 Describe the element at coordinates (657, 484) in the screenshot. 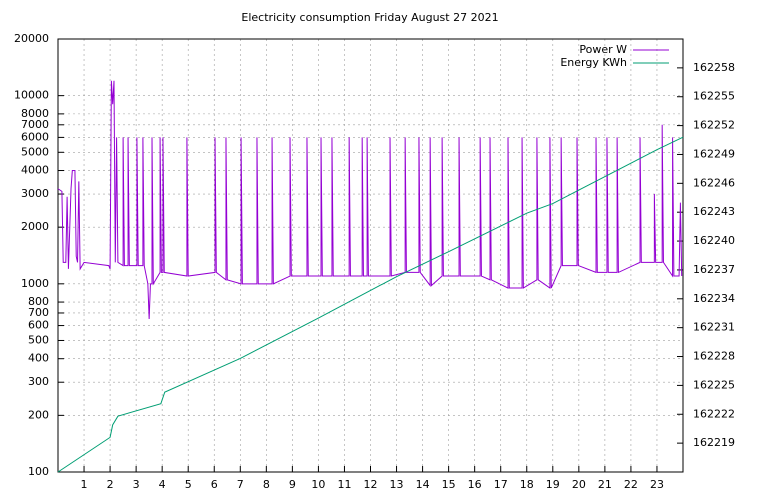

I see `x-tick-label: 23` at that location.